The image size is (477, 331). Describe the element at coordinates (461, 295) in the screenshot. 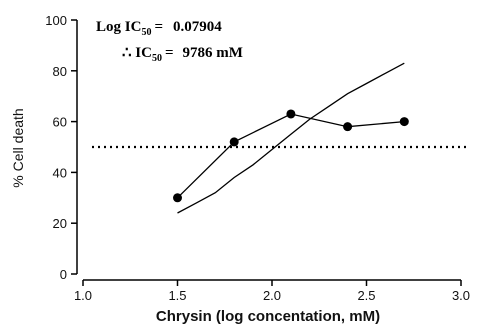

I see `x-tick-label-4: 3.0` at that location.